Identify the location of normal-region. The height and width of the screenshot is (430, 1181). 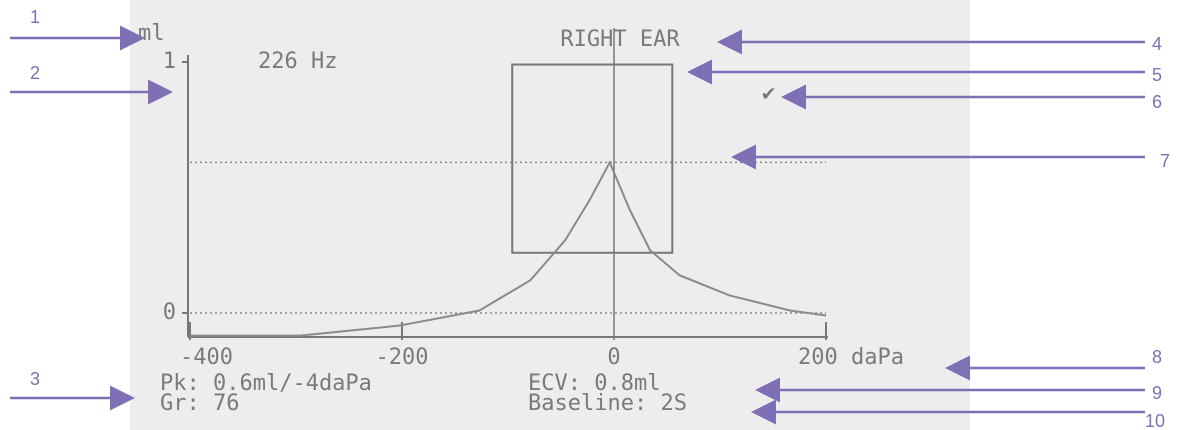
(592, 158).